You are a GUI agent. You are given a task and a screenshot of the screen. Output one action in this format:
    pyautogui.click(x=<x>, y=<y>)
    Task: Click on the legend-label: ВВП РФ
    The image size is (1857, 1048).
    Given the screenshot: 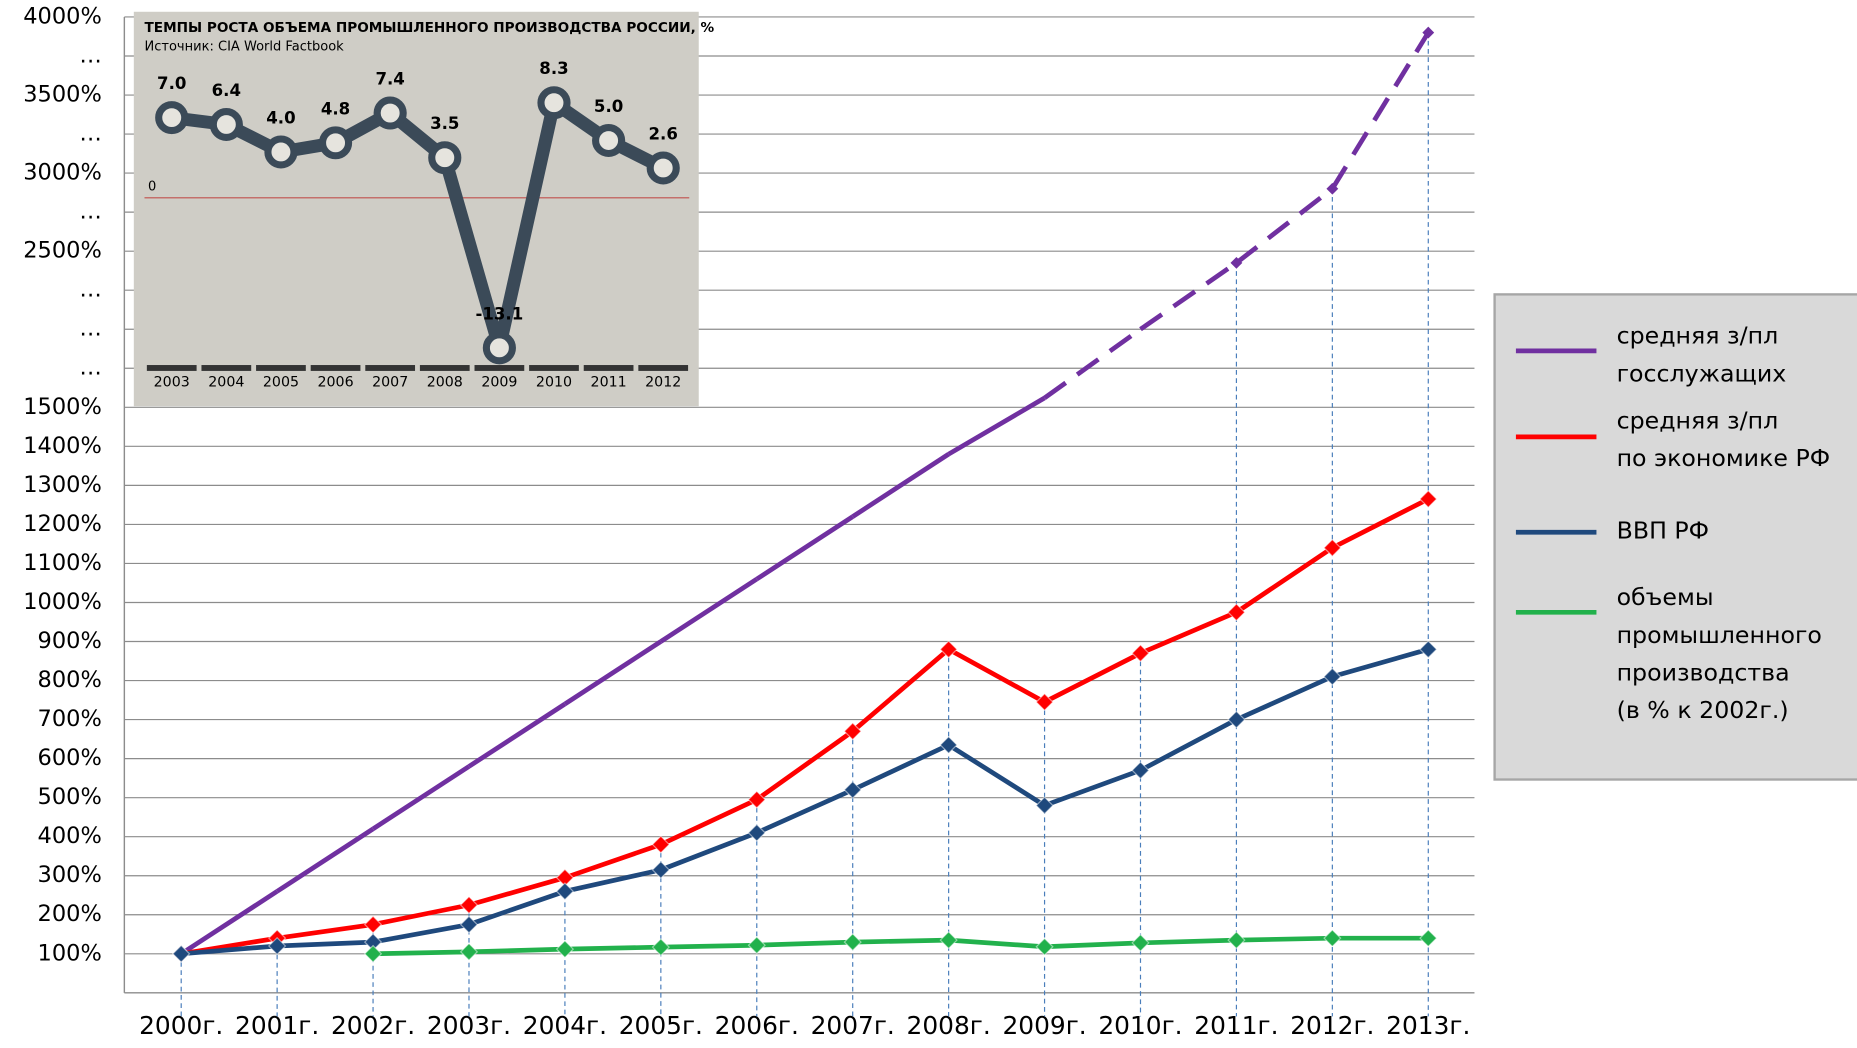 What is the action you would take?
    pyautogui.click(x=1663, y=531)
    